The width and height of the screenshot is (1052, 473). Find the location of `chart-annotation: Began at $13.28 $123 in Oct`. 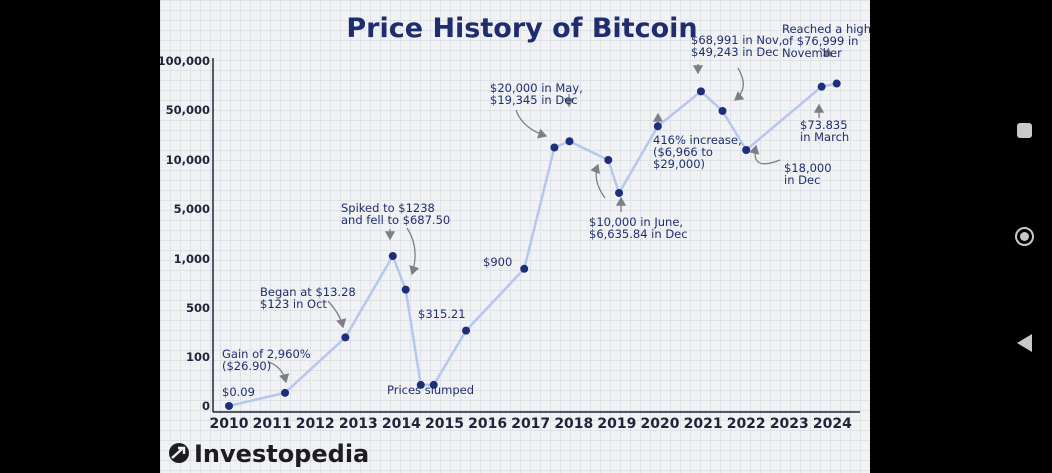

chart-annotation: Began at $13.28 $123 in Oct is located at coordinates (308, 298).